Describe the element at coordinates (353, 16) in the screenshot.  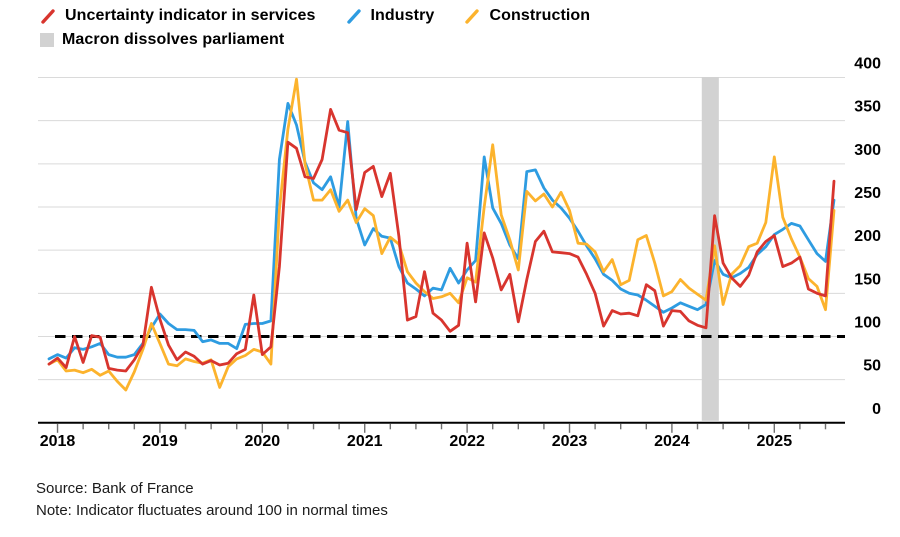
I see `industry-line-swatch-icon` at that location.